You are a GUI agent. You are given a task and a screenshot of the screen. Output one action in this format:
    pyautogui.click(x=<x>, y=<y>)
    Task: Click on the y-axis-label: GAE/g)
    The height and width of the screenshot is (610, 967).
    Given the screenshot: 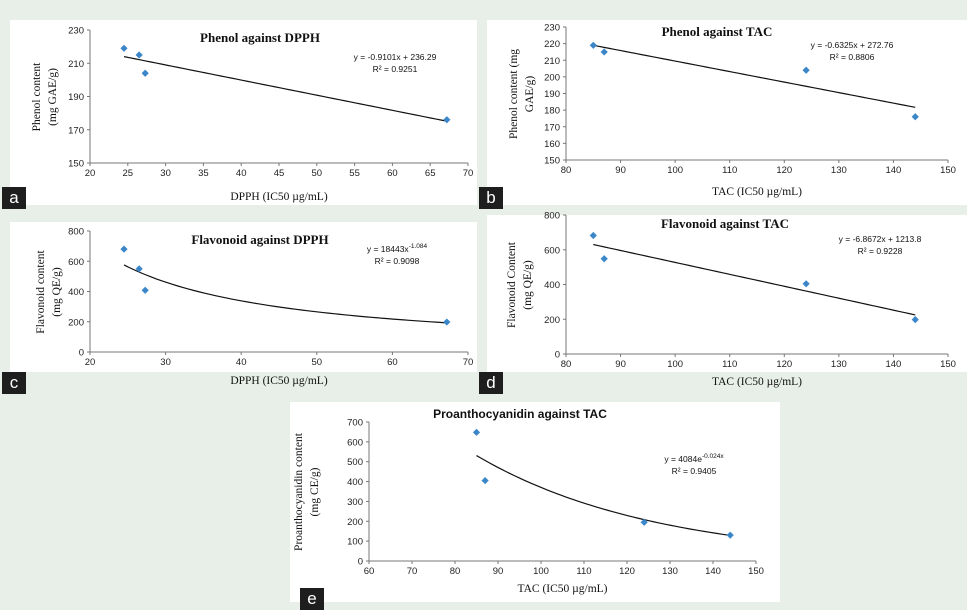 What is the action you would take?
    pyautogui.click(x=530, y=94)
    